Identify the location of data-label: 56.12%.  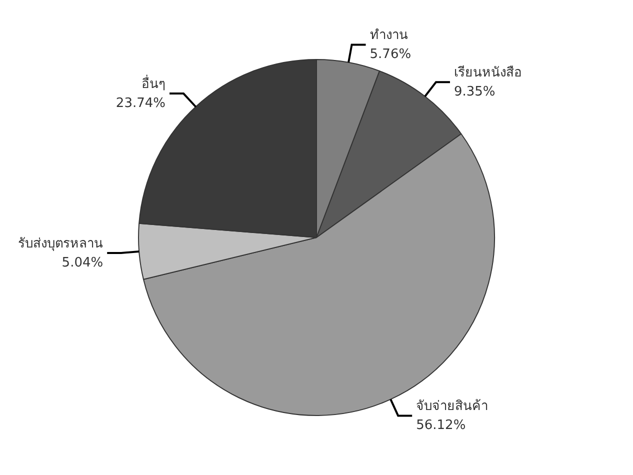
(441, 426).